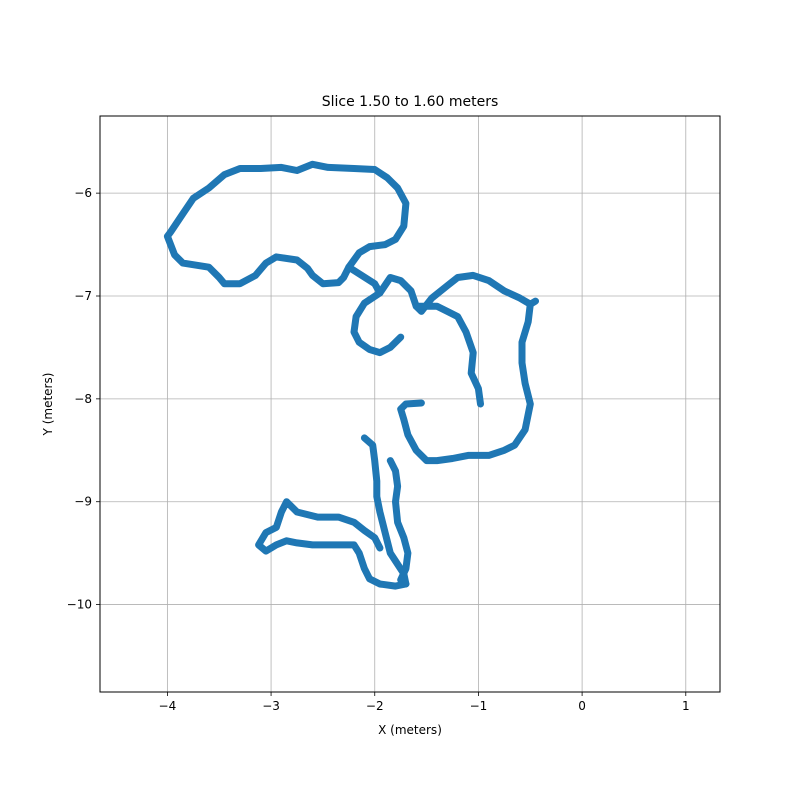 The height and width of the screenshot is (800, 800). Describe the element at coordinates (83, 296) in the screenshot. I see `y-tick-label: −7` at that location.